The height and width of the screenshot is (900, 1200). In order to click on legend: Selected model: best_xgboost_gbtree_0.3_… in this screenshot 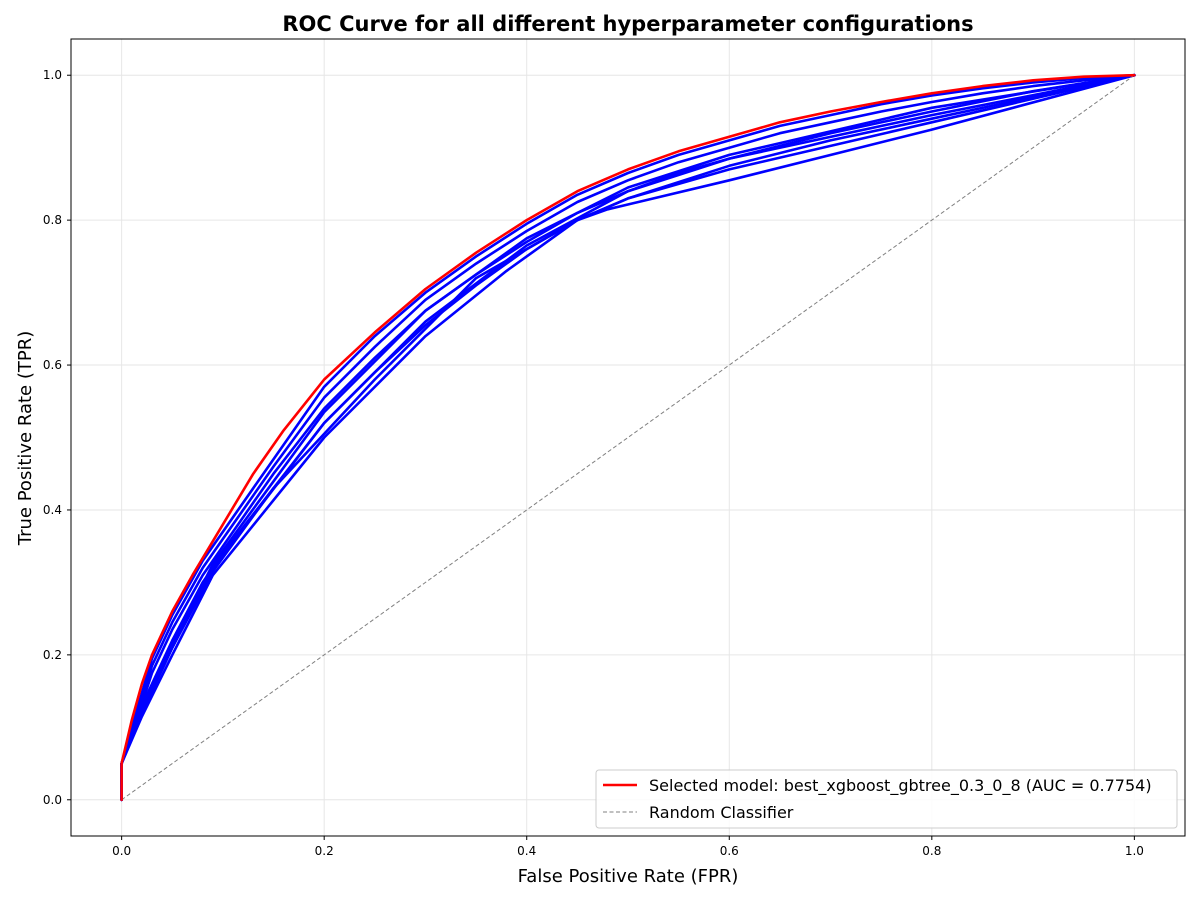, I will do `click(886, 799)`.